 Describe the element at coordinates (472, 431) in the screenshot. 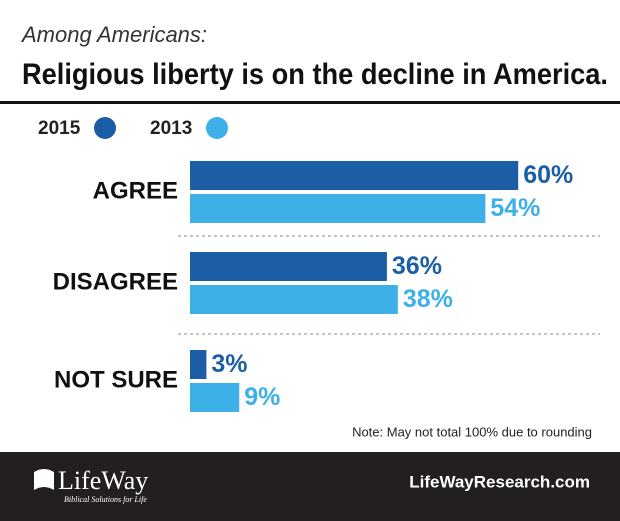

I see `note: Note: May not total 100% due to rounding` at that location.